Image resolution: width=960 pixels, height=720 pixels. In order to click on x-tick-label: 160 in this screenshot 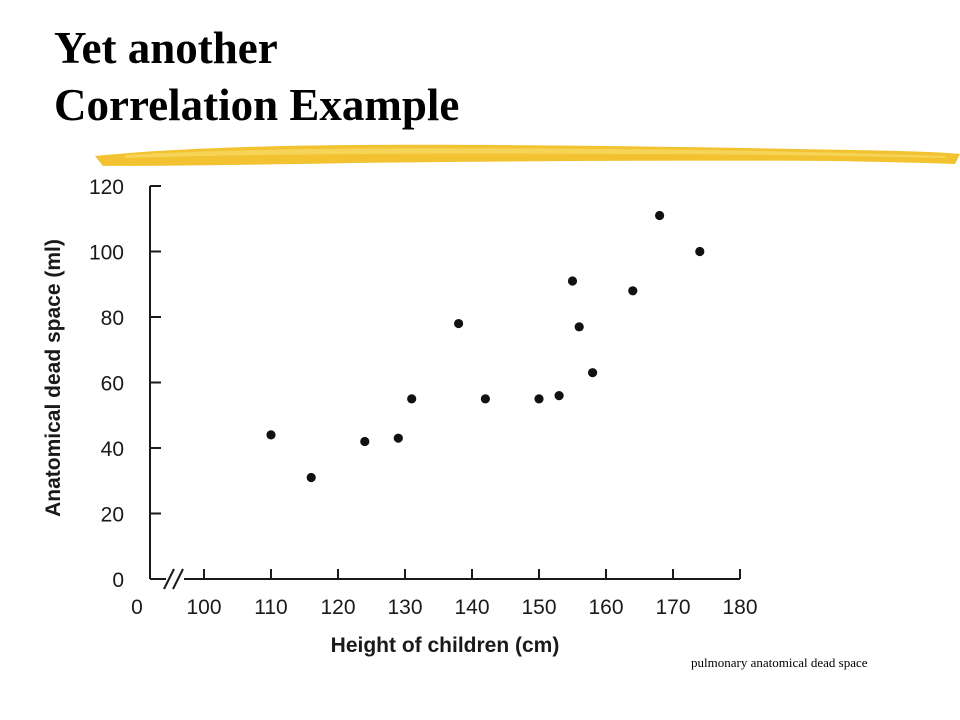, I will do `click(605, 607)`.